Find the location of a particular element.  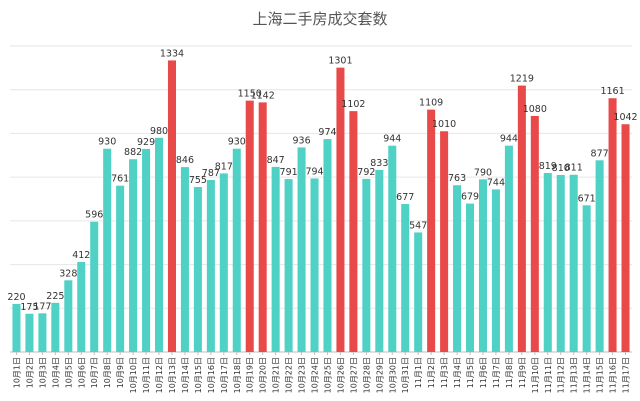

x-tick-label: 11月10日 is located at coordinates (535, 375).